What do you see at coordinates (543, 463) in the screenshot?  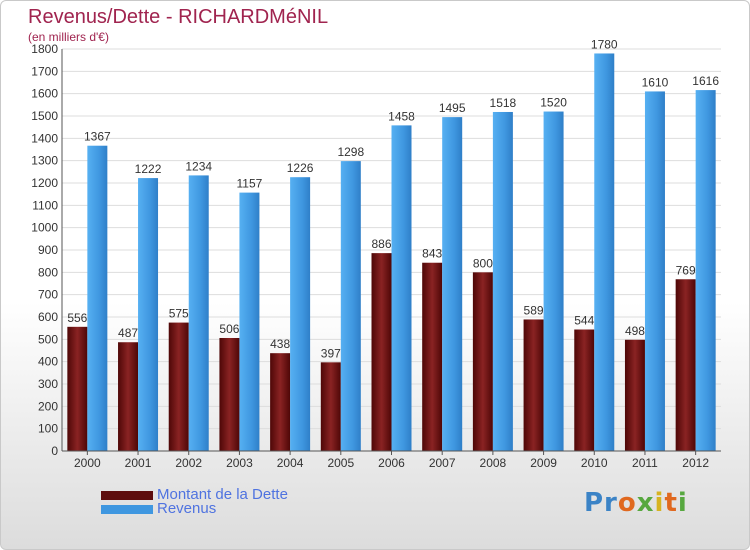 I see `x-tick-label: 2009` at bounding box center [543, 463].